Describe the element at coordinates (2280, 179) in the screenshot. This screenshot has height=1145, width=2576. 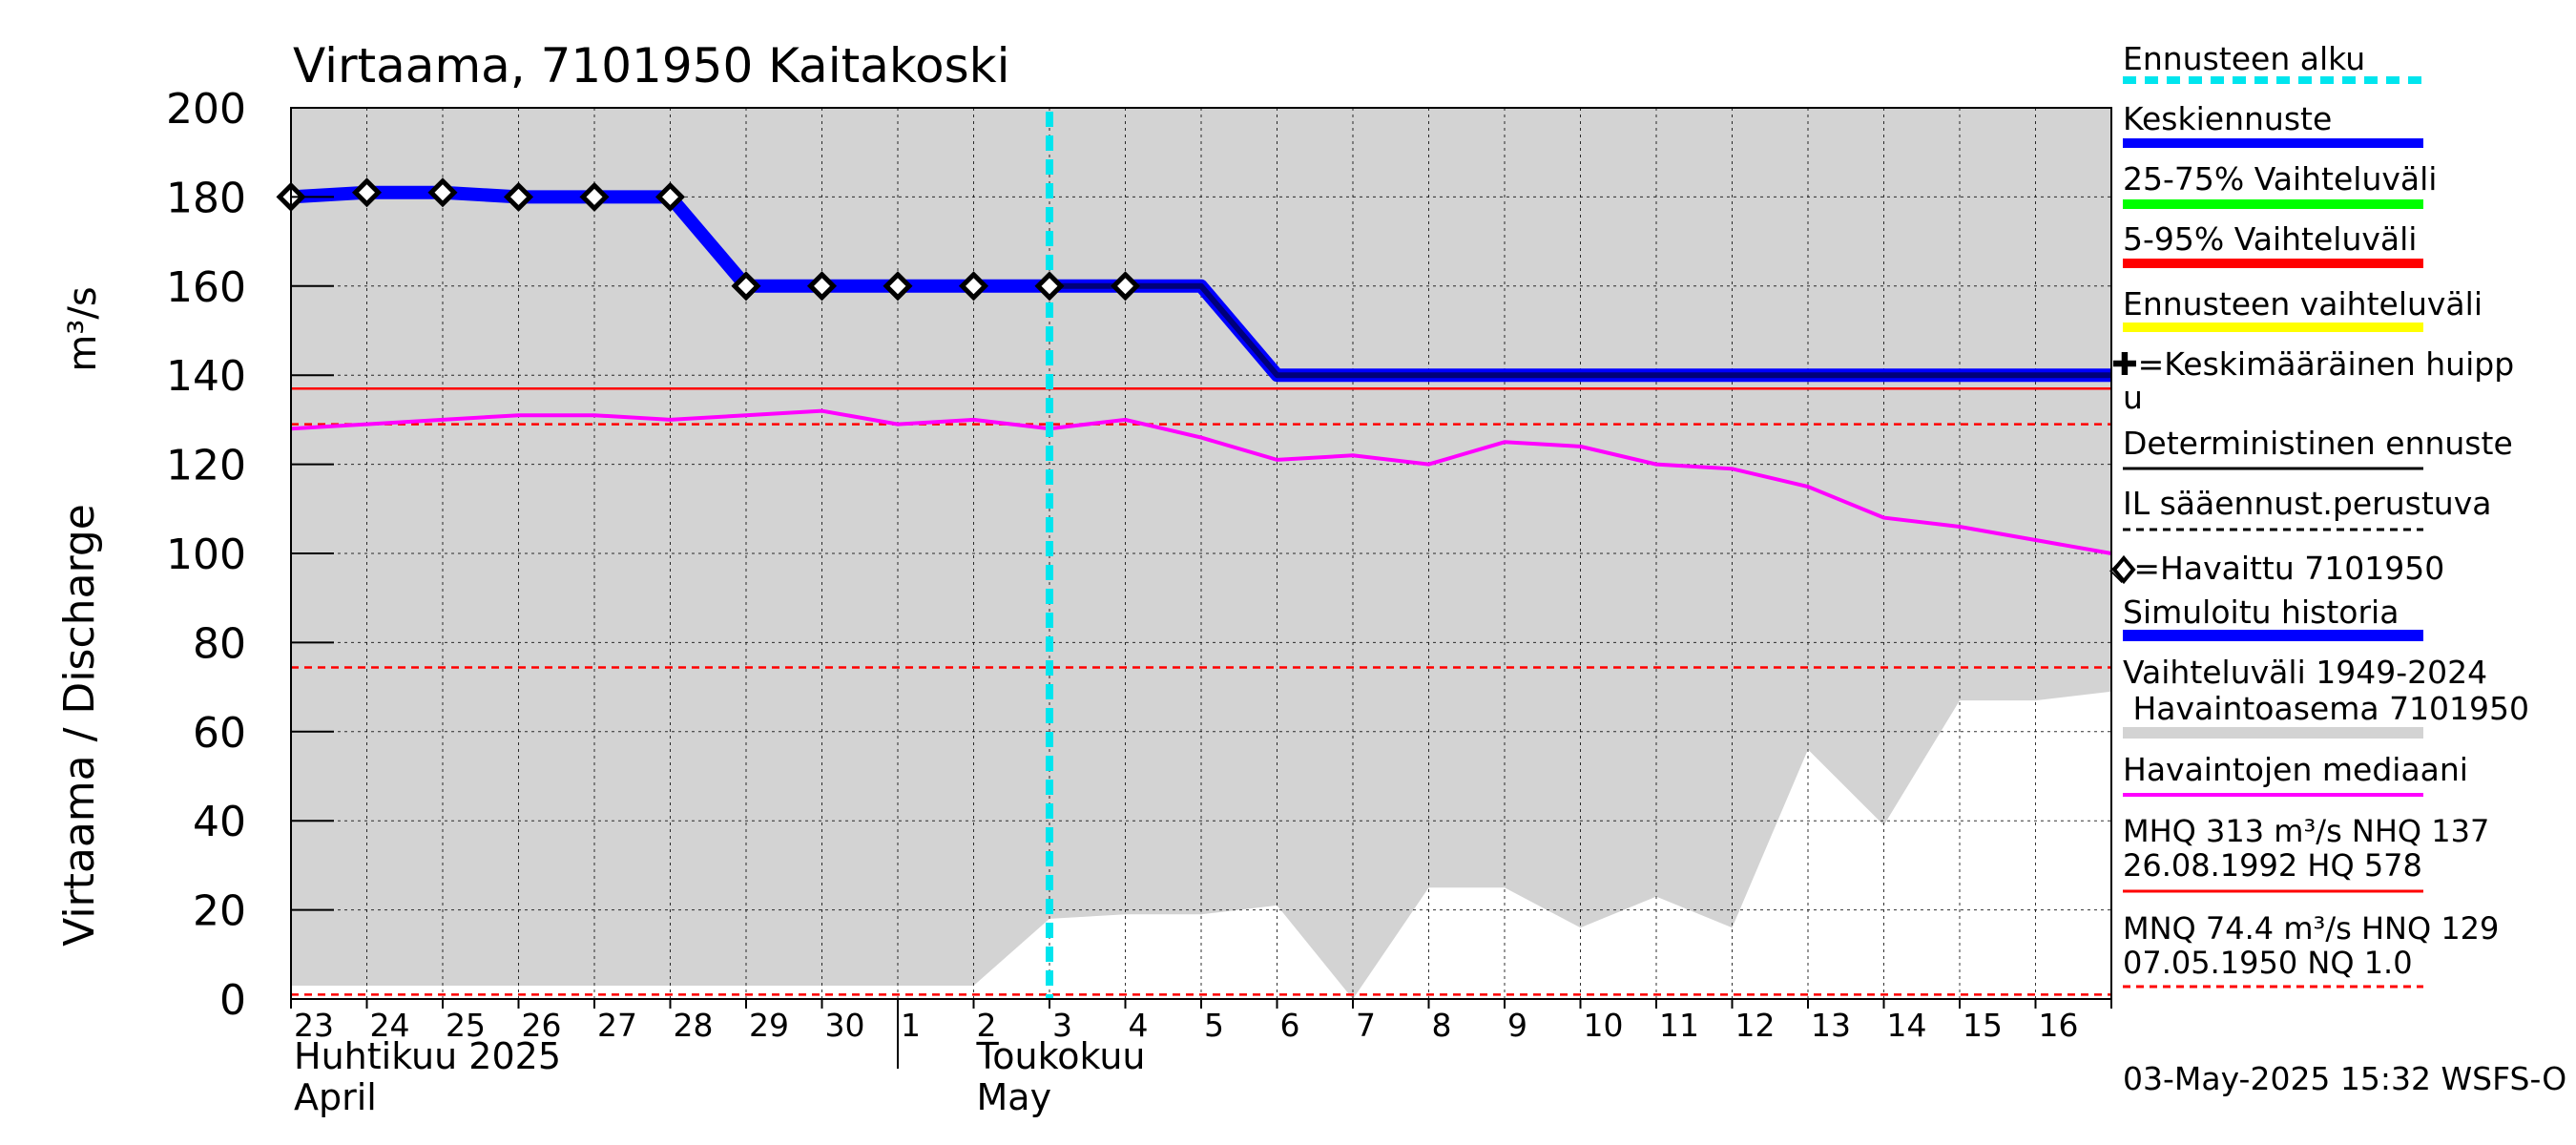
I see `legend-range-25-75-label: 25-75% Vaihteluväli` at that location.